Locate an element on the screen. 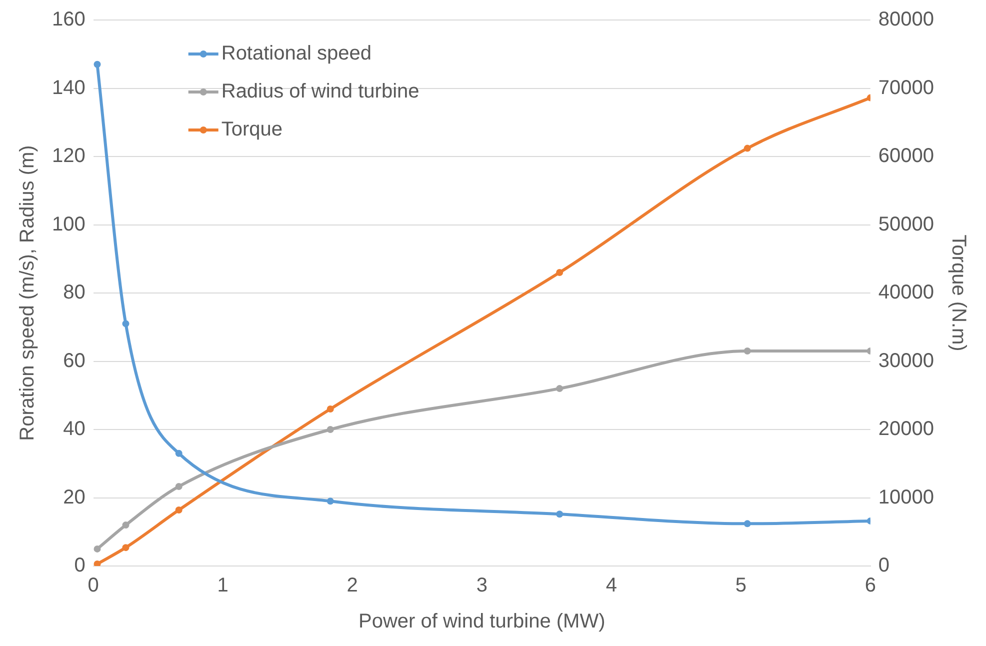  y-tick-label: 100 is located at coordinates (69, 224).